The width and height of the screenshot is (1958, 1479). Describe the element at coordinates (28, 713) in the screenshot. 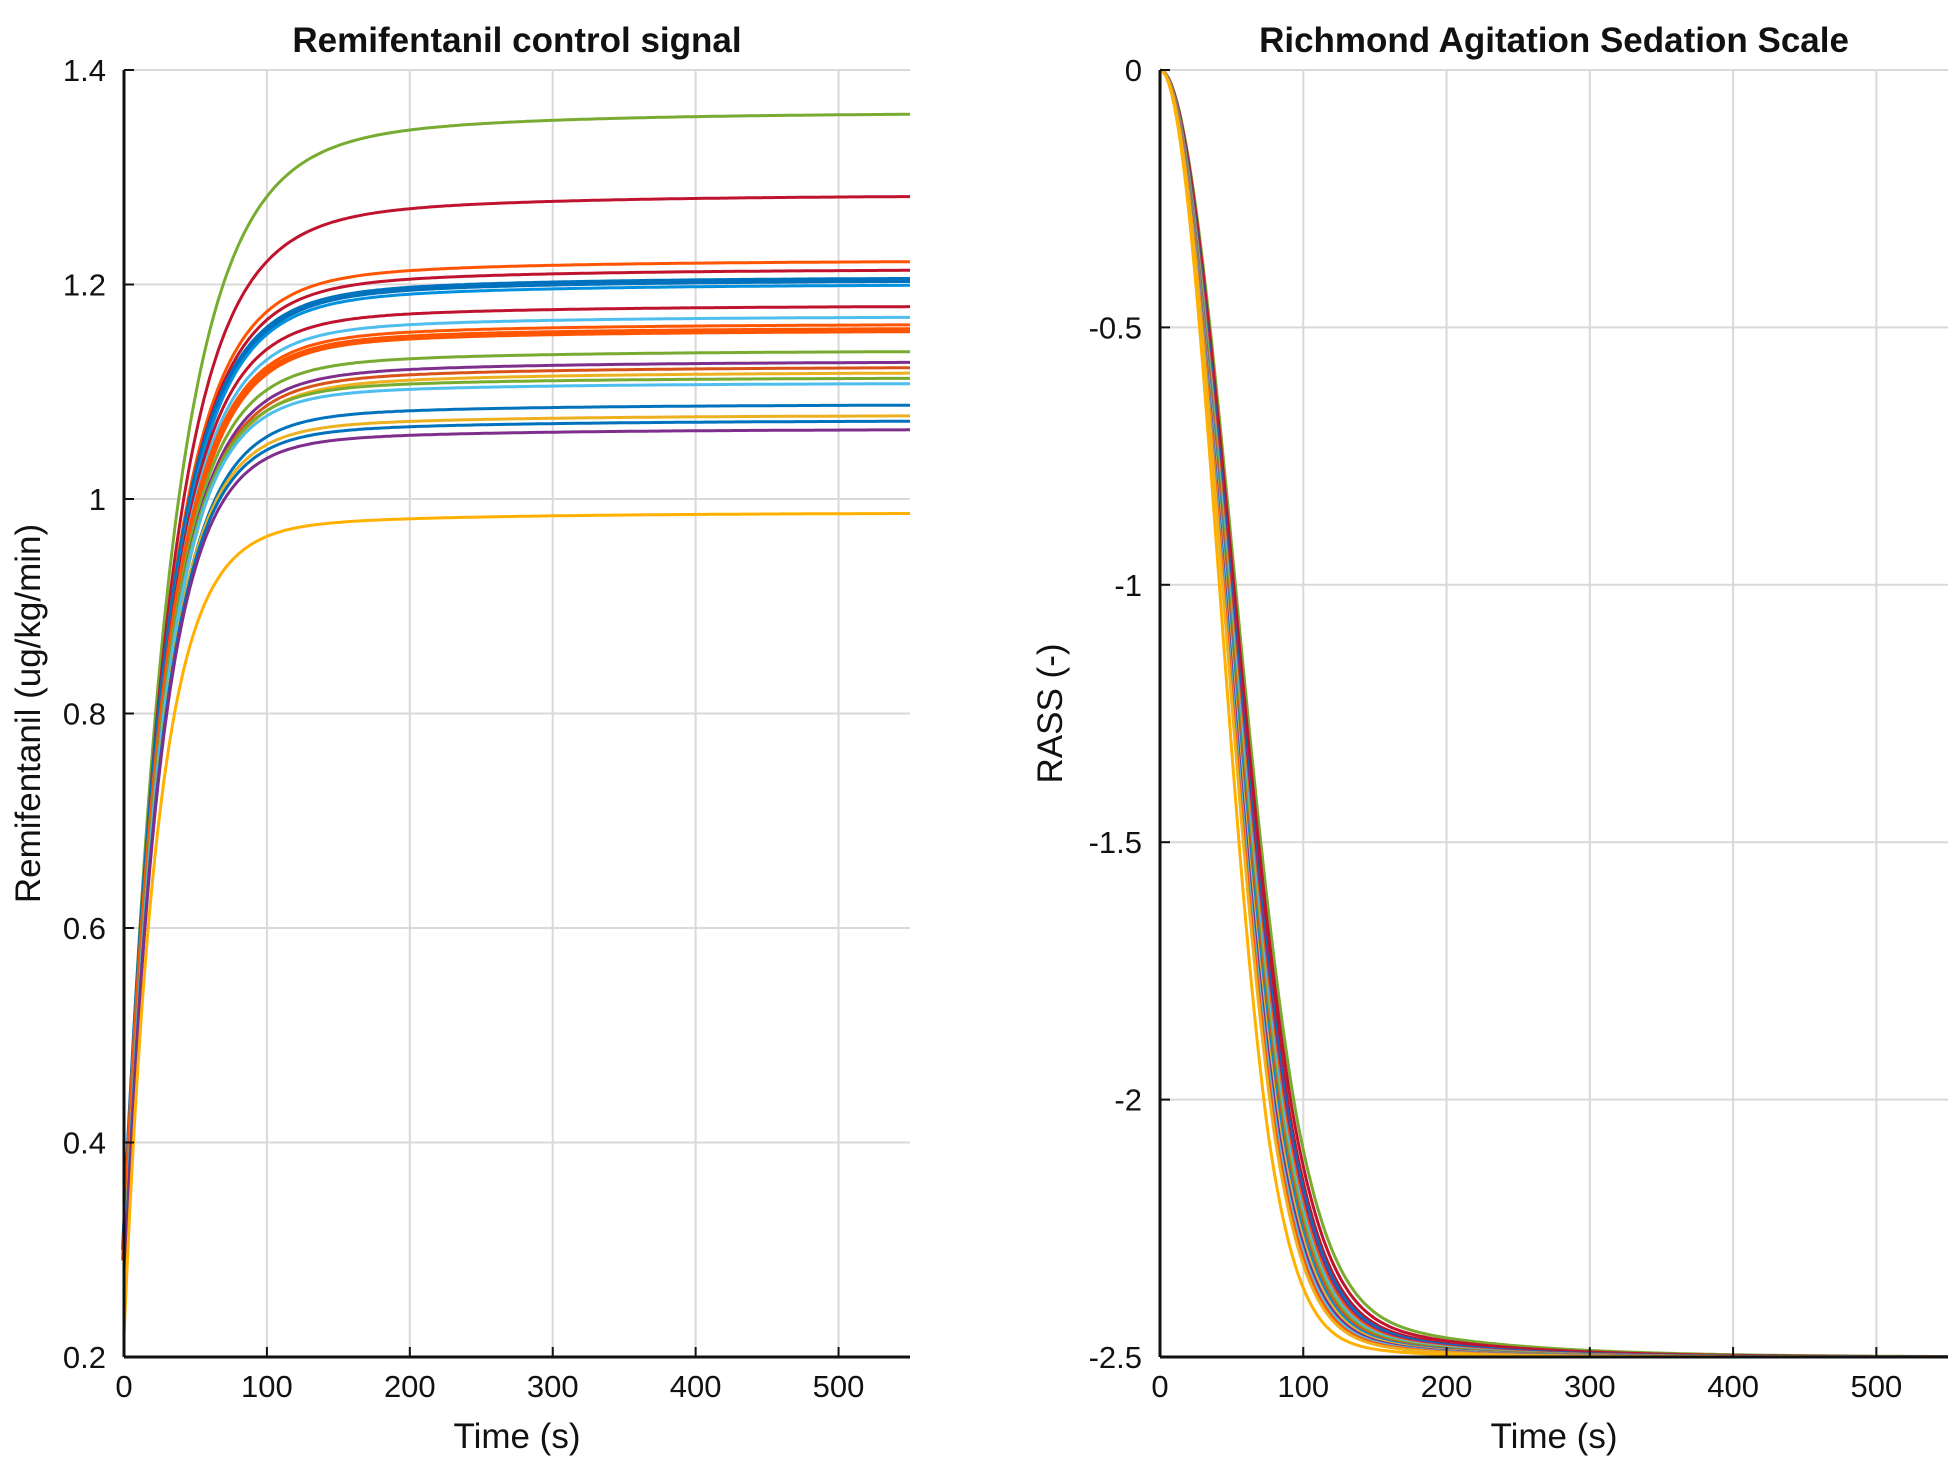

I see `y-axis-label: Remifentanil (ug/kg/min)` at that location.